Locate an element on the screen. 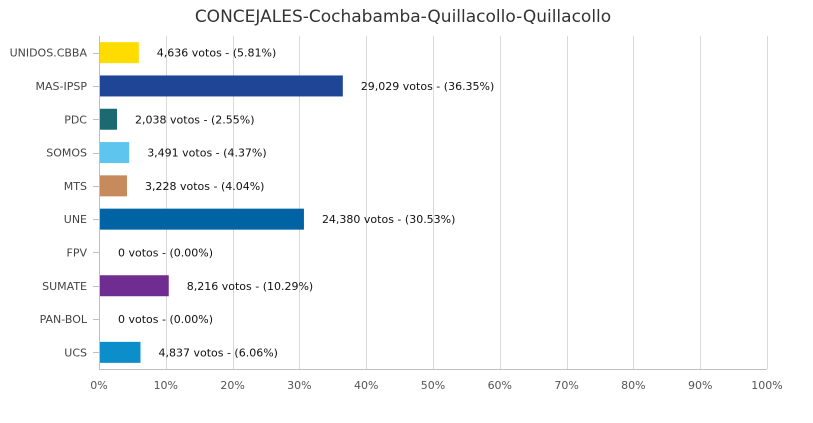  x-tick-label: 50% is located at coordinates (433, 385).